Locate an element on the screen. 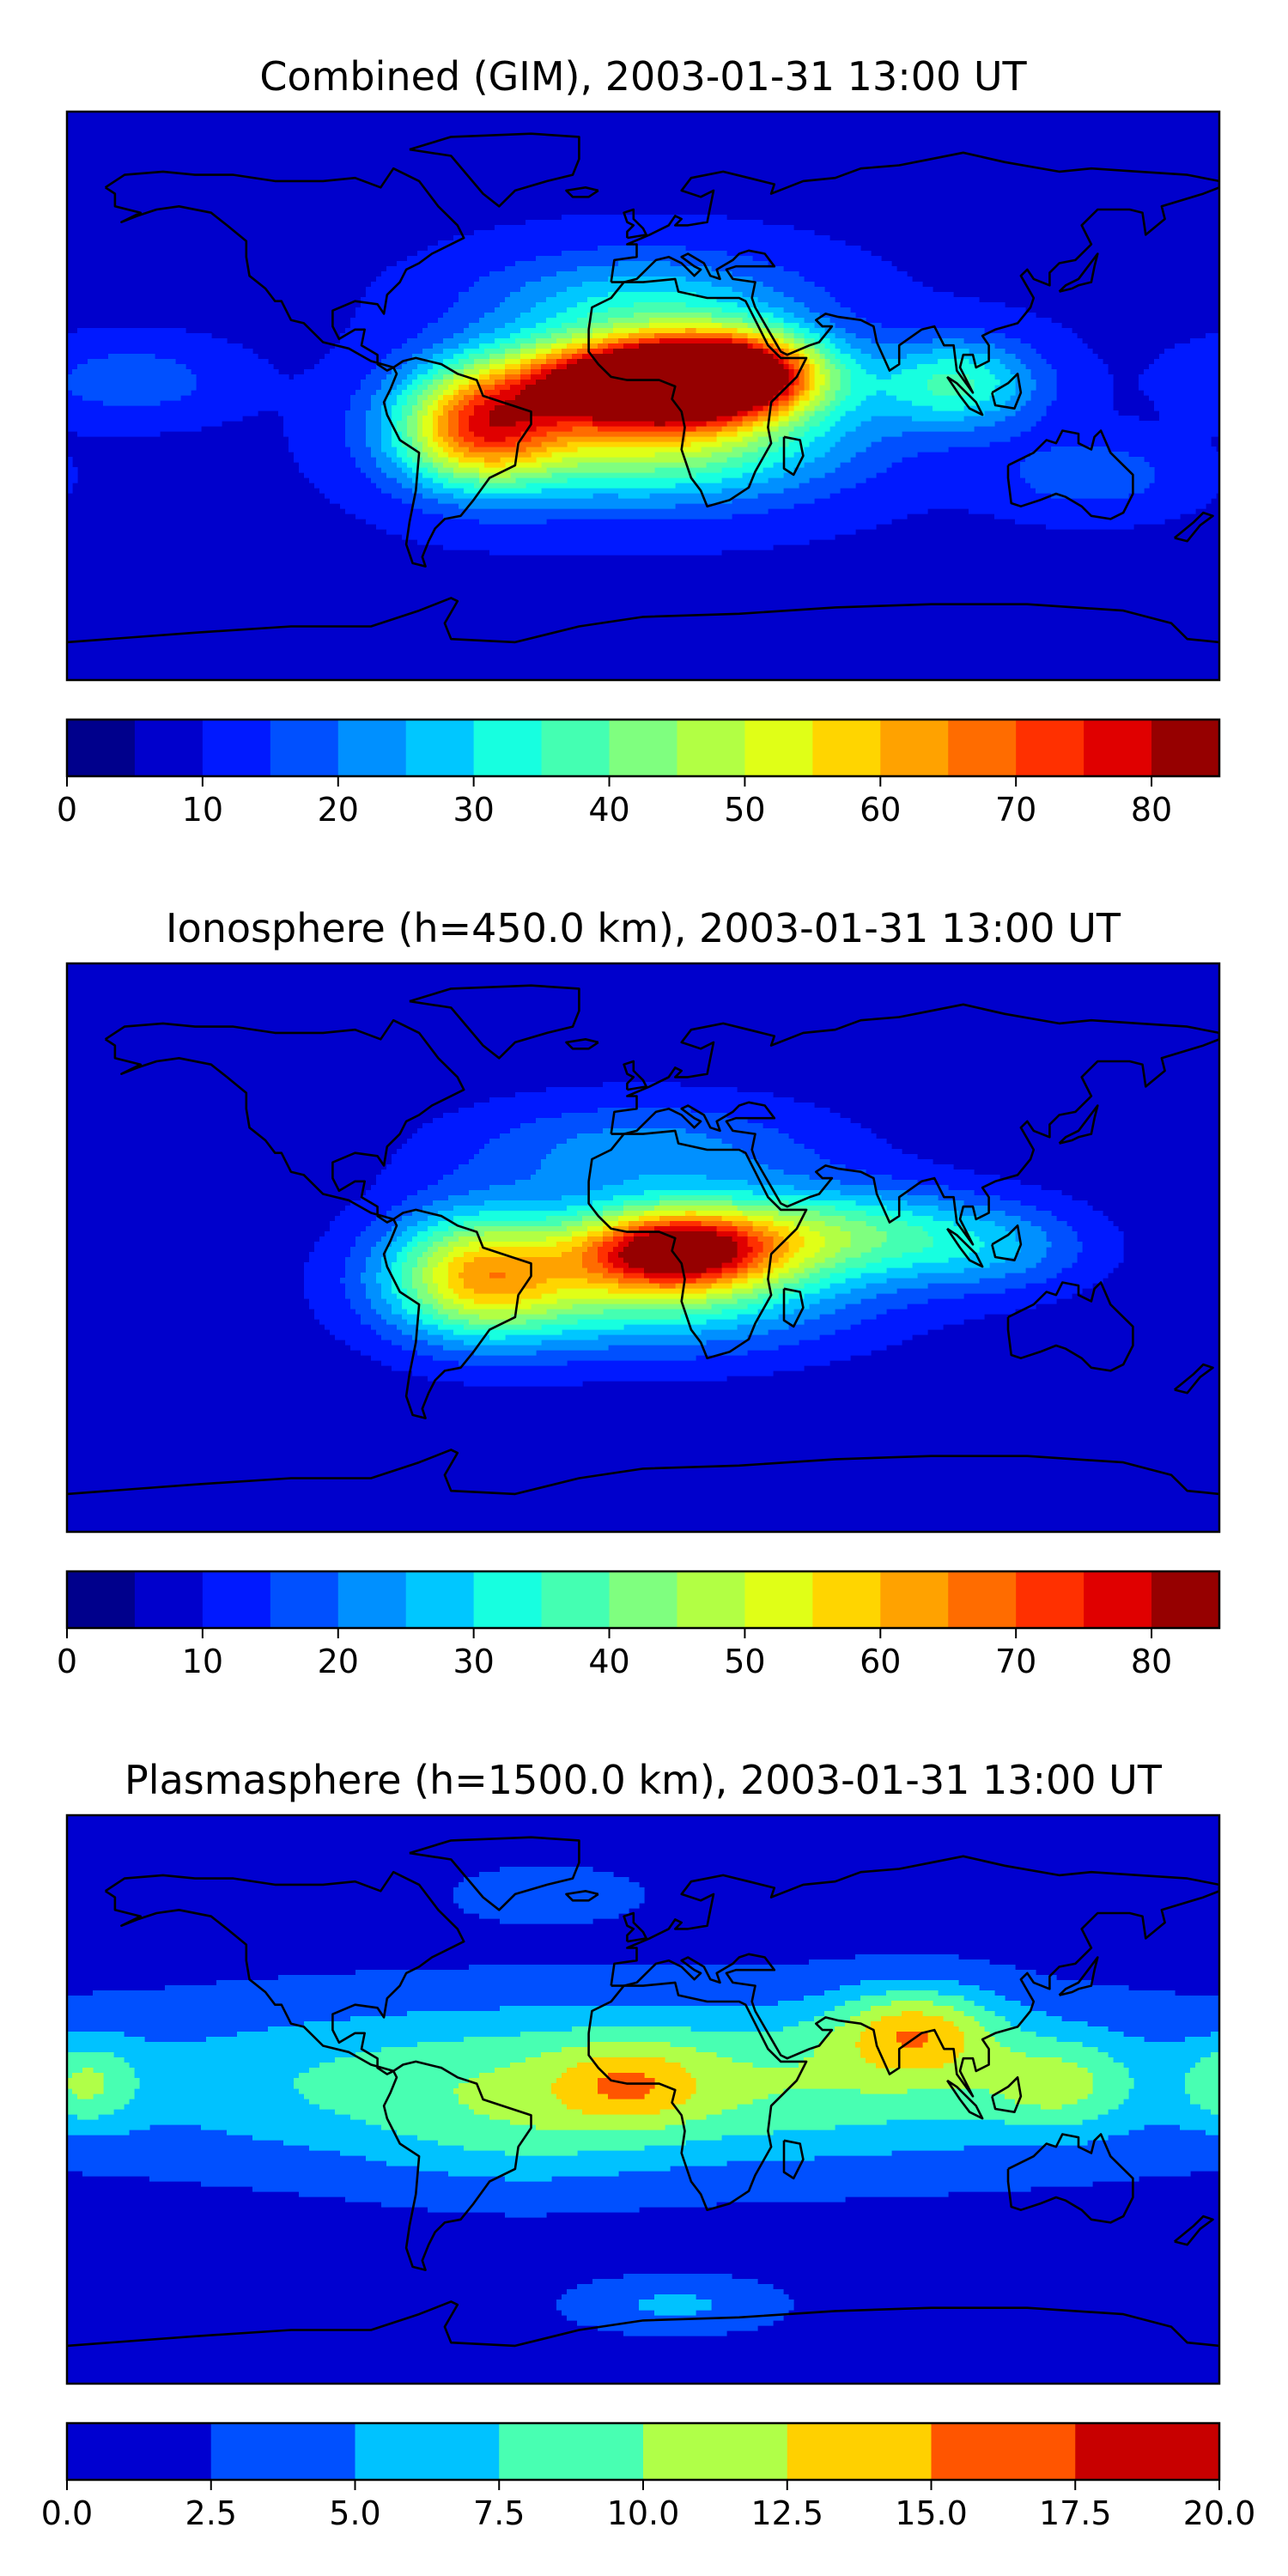 Image resolution: width=1288 pixels, height=2576 pixels. colorbar: 0.0 2.5 5.0 7.5 10.0 12.5 15.0 17.5 20.0 is located at coordinates (649, 2478).